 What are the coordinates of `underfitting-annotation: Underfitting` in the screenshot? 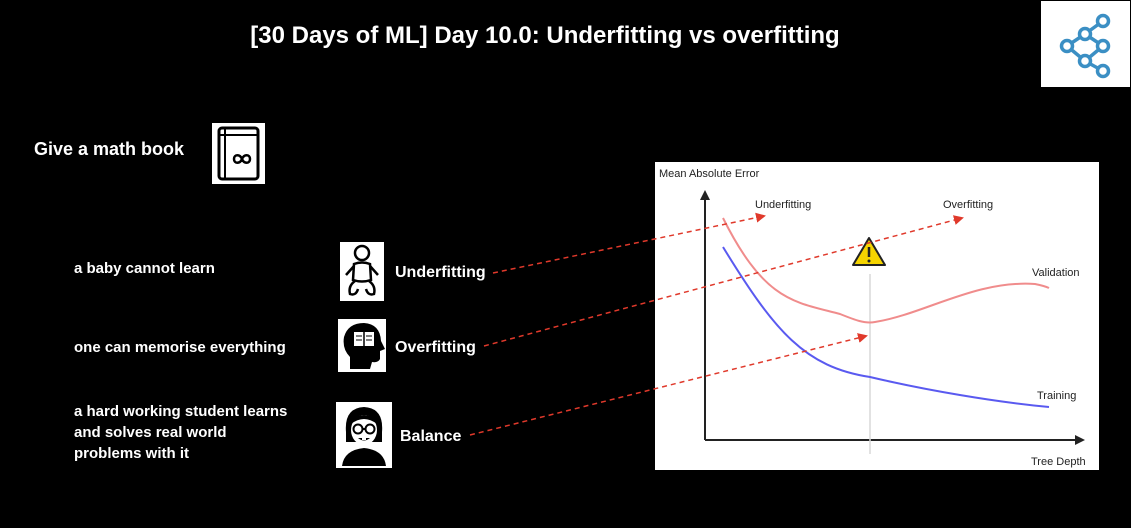 It's located at (783, 205).